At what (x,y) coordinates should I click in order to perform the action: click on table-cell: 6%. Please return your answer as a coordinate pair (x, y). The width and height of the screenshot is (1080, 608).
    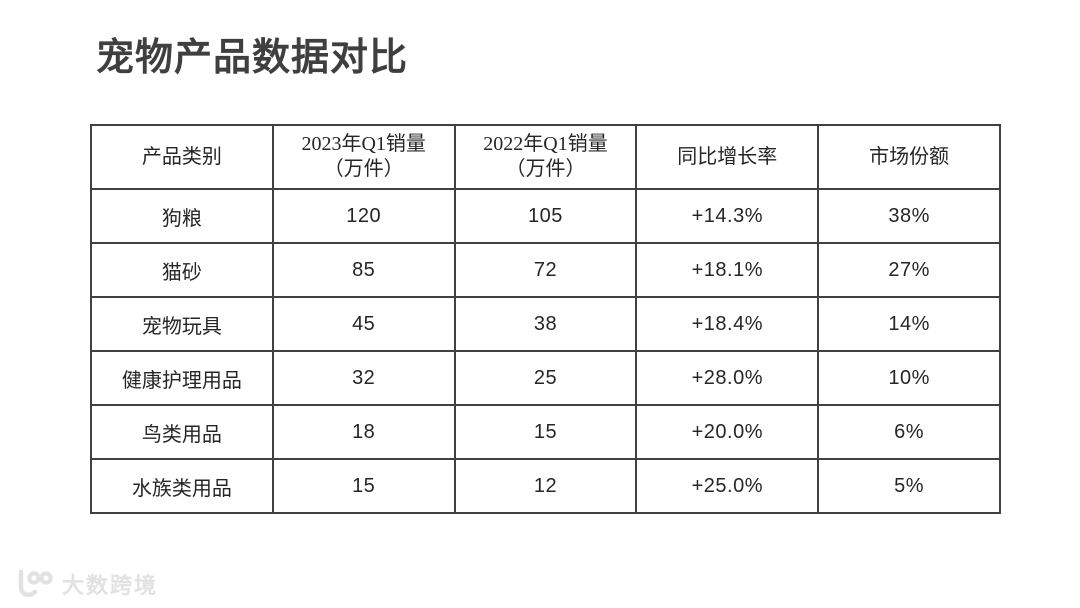
    Looking at the image, I should click on (909, 432).